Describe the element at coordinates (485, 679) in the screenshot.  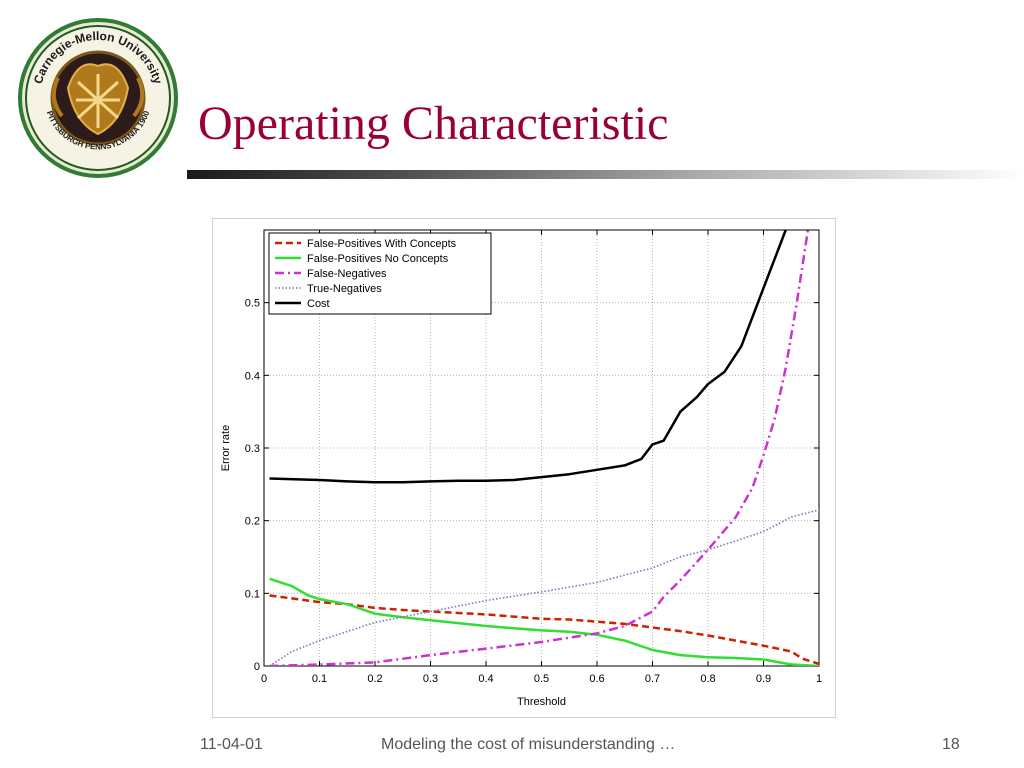
I see `x-tick-label: 0.4` at that location.